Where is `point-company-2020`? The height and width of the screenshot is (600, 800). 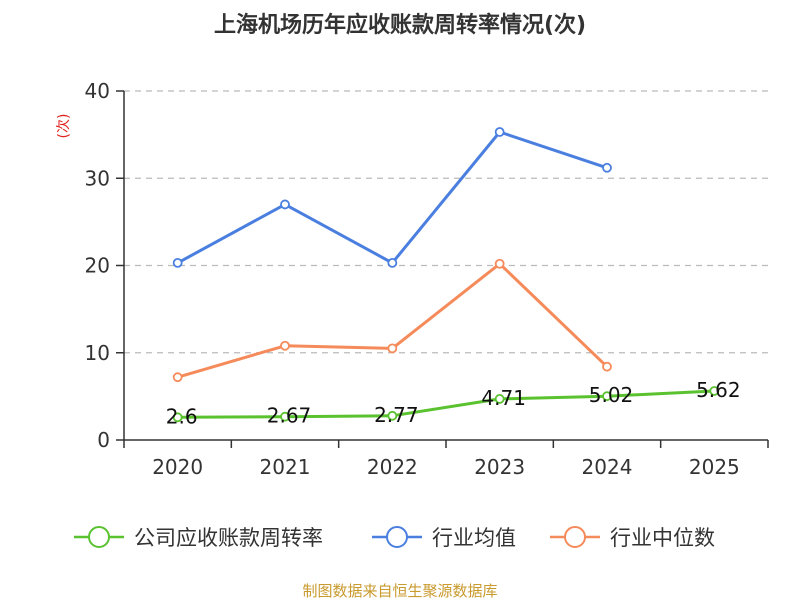
point-company-2020 is located at coordinates (177, 417).